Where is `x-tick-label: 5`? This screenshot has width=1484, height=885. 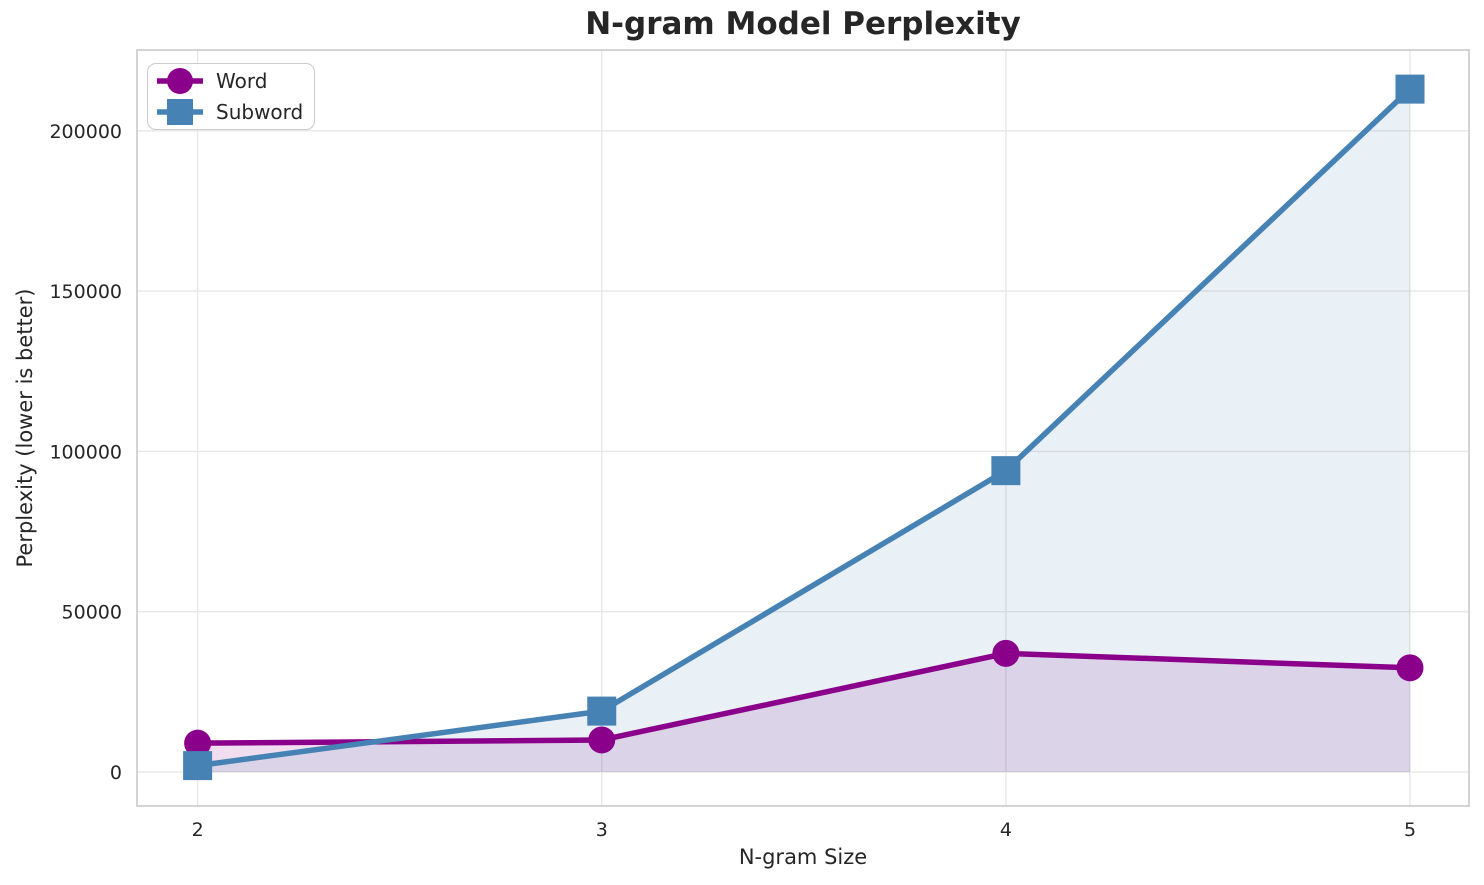 x-tick-label: 5 is located at coordinates (1410, 830).